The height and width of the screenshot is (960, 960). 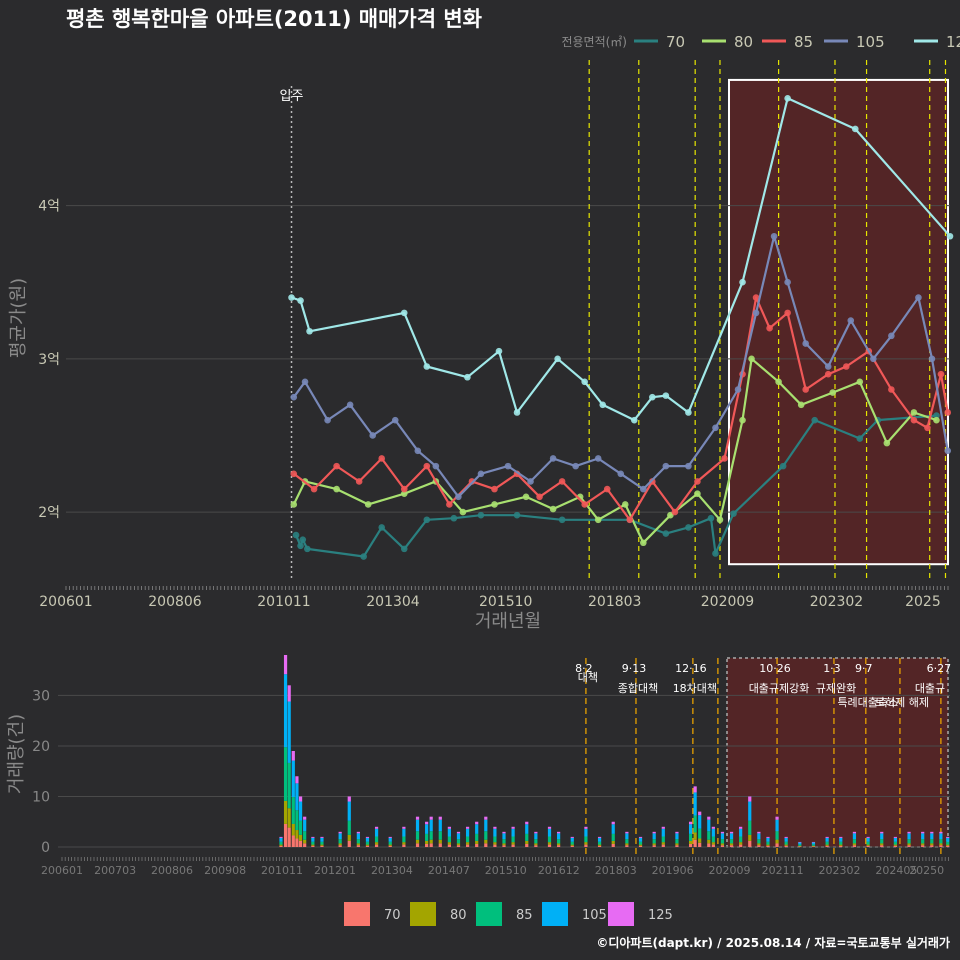 I want to click on volume-x-tick-label: 201201, so click(x=335, y=870).